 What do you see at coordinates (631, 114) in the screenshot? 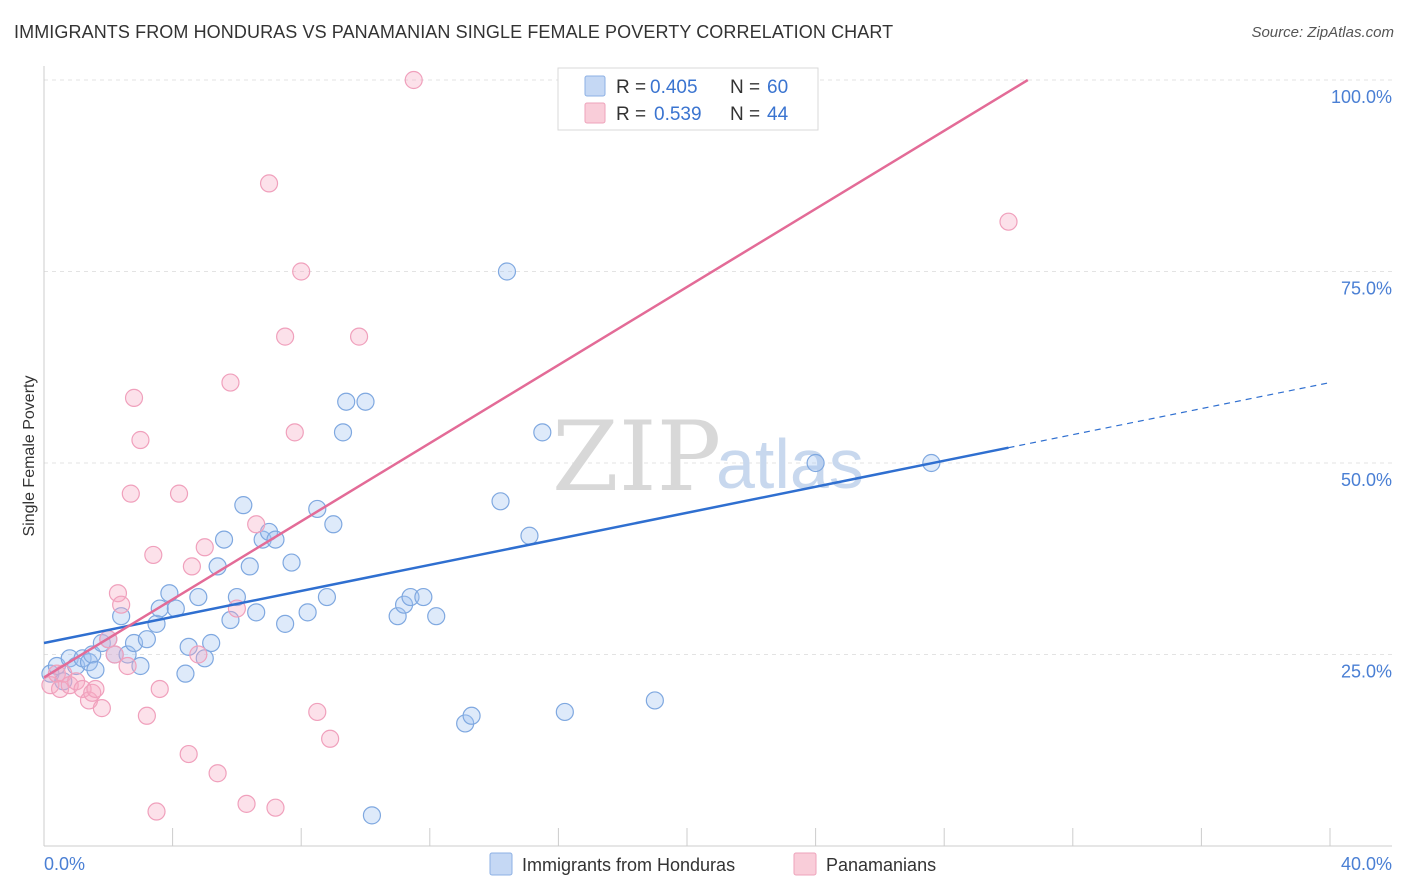
I see `legend-r-label-2: R =` at bounding box center [631, 114].